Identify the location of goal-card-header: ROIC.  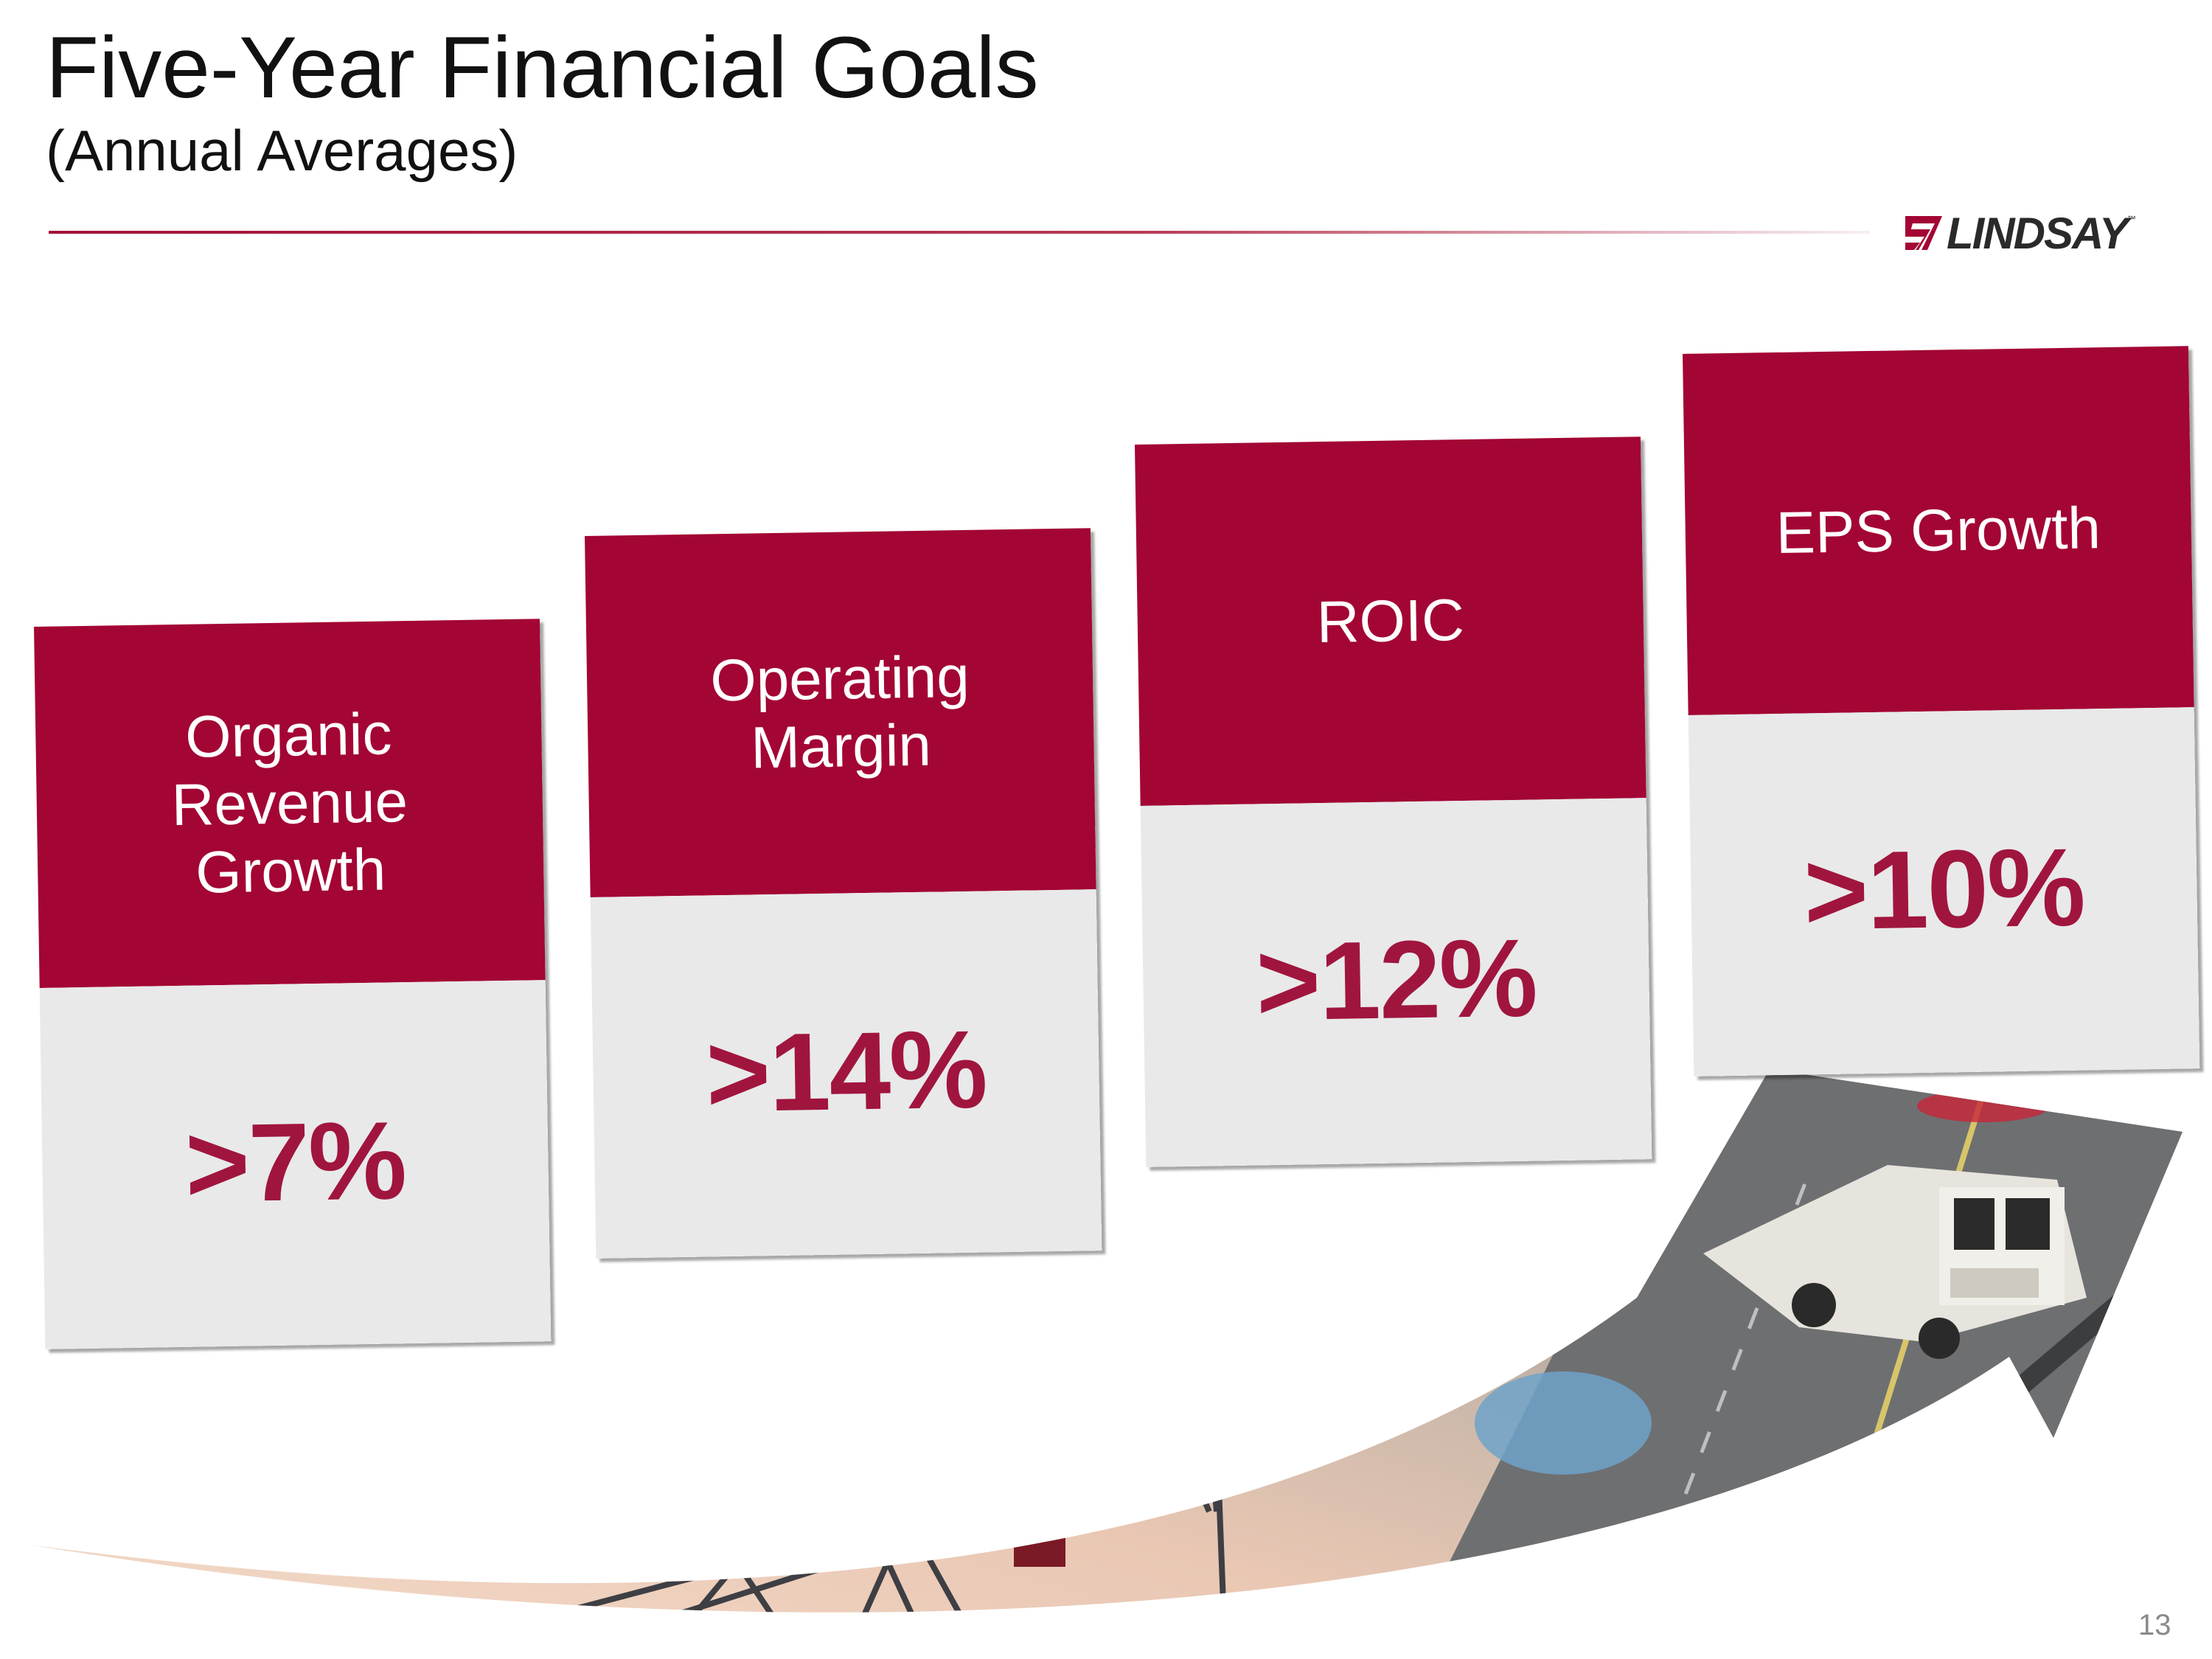
(1390, 621).